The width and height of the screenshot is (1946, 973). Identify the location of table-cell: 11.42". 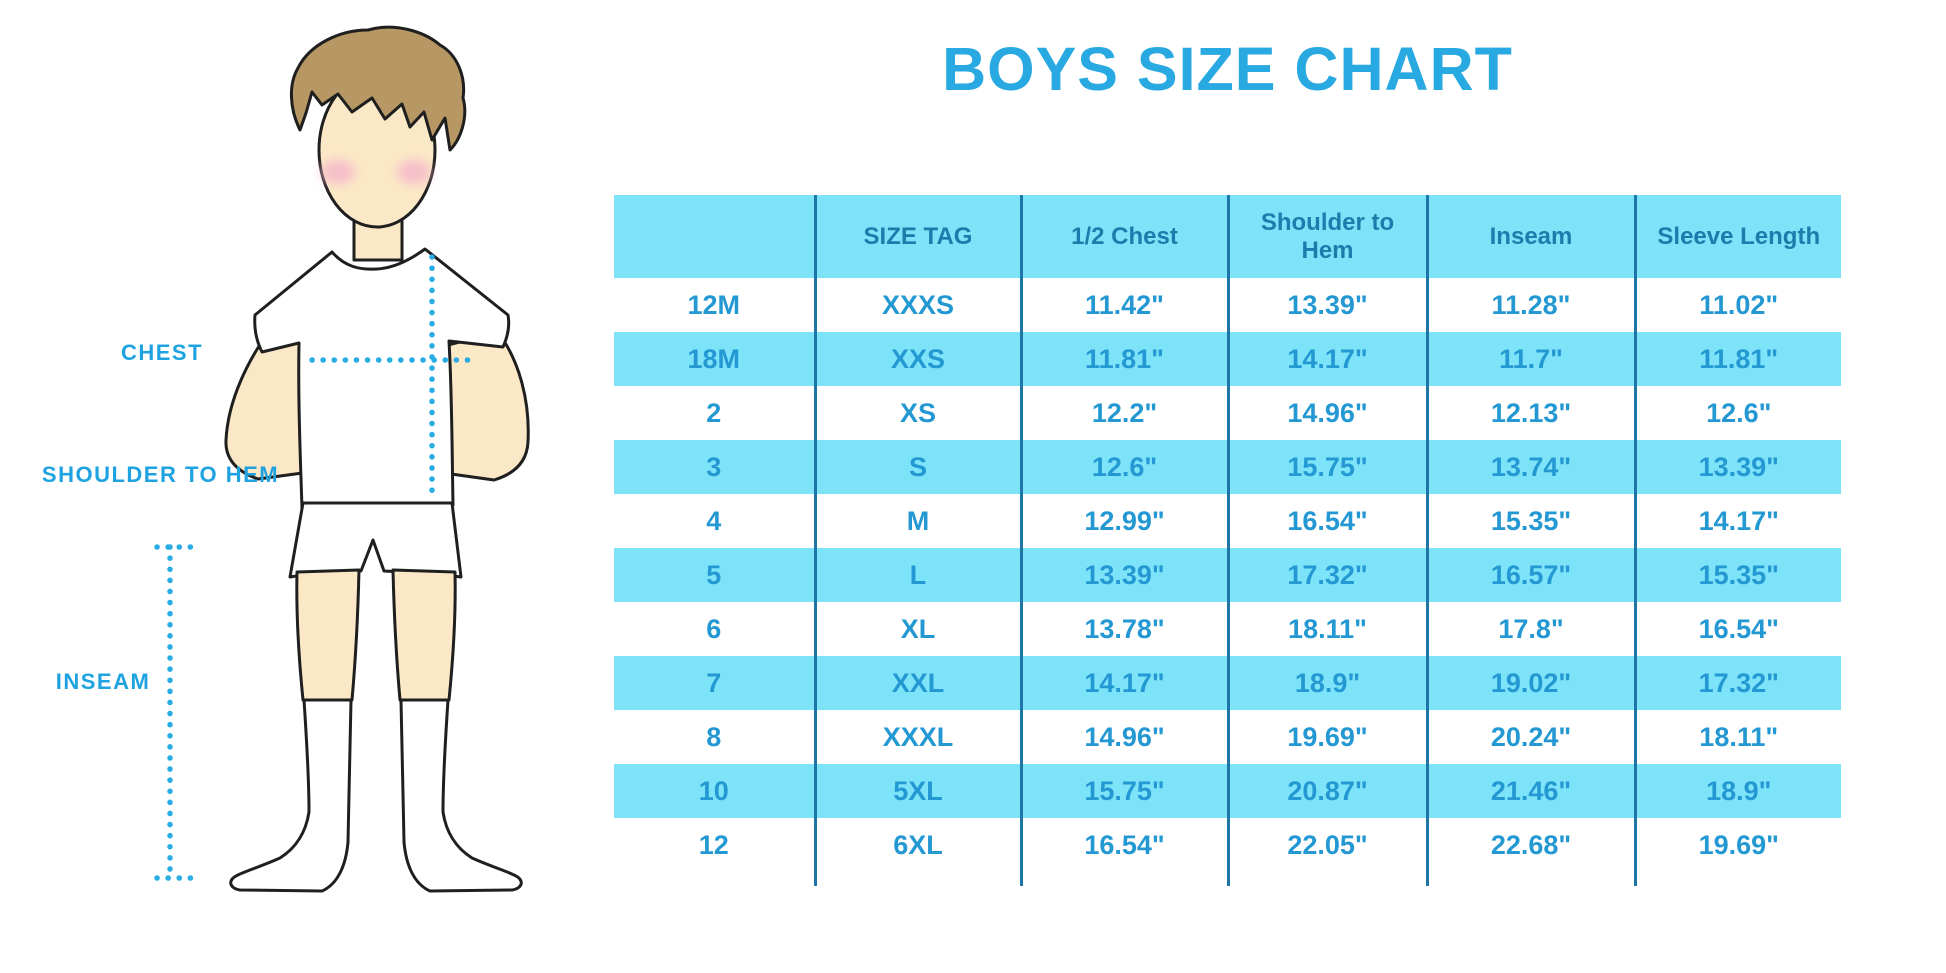
(1123, 305).